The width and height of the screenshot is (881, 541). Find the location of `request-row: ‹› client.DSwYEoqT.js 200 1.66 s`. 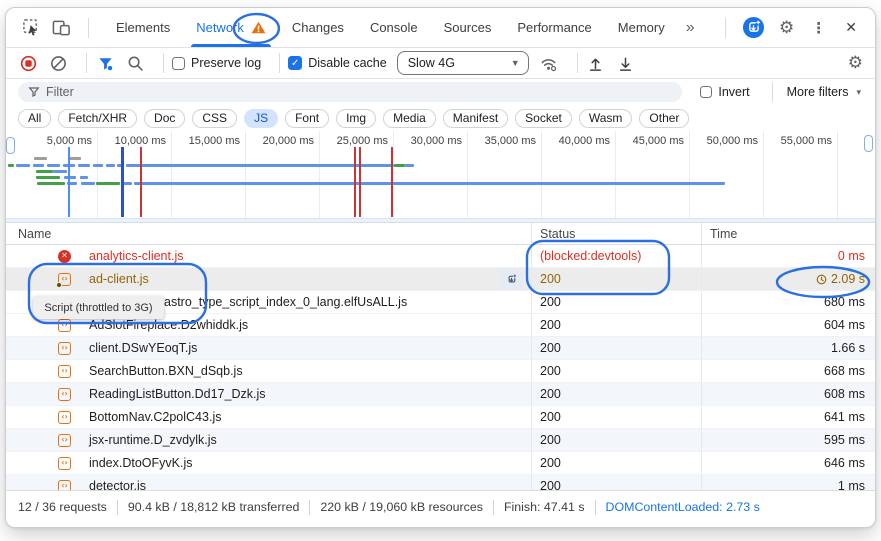

request-row: ‹› client.DSwYEoqT.js 200 1.66 s is located at coordinates (440, 348).